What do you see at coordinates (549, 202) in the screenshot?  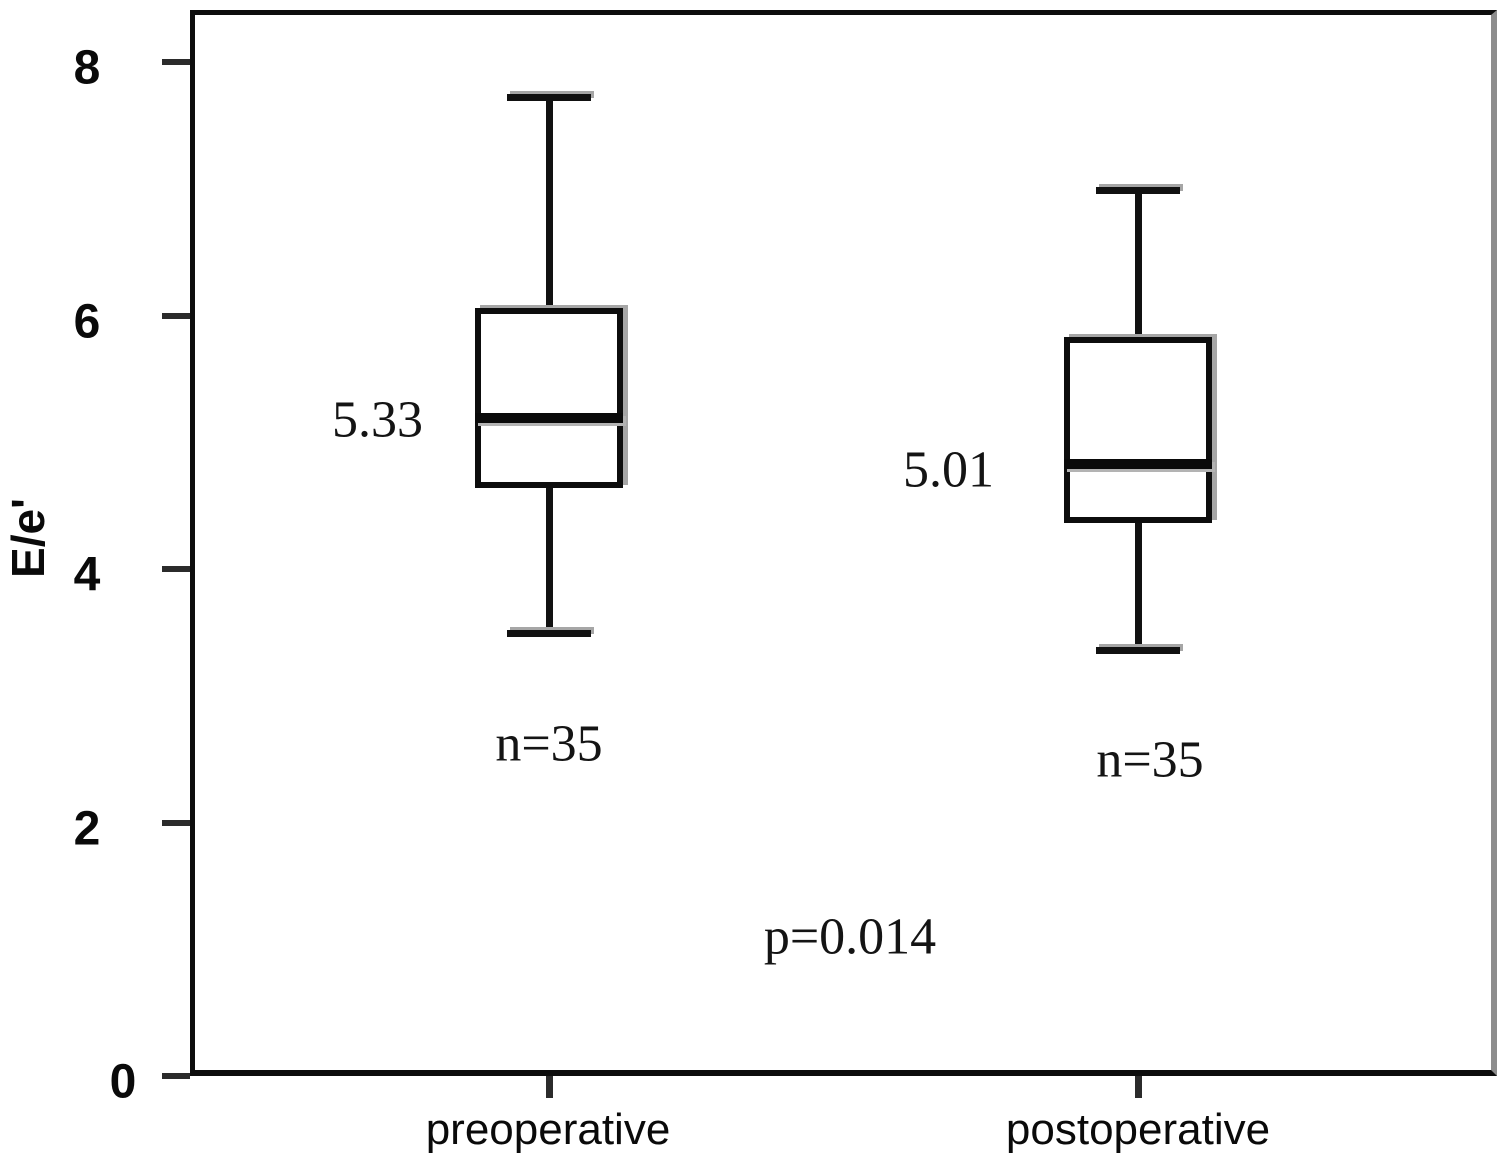 I see `preoperative-upper-whisker` at bounding box center [549, 202].